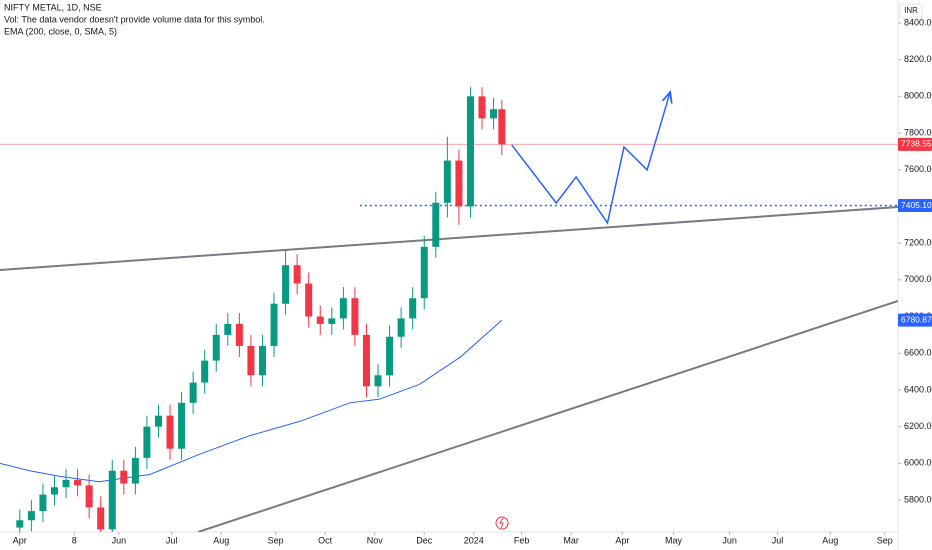 This screenshot has width=932, height=550. I want to click on currency-box, so click(911, 11).